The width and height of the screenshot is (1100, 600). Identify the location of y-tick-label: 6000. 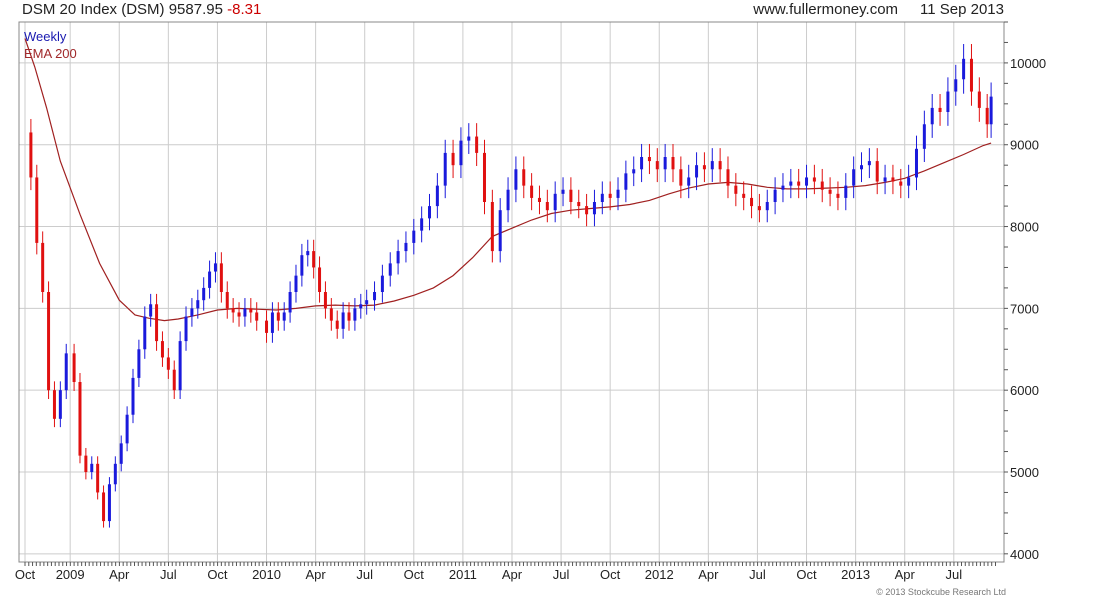
(1024, 390).